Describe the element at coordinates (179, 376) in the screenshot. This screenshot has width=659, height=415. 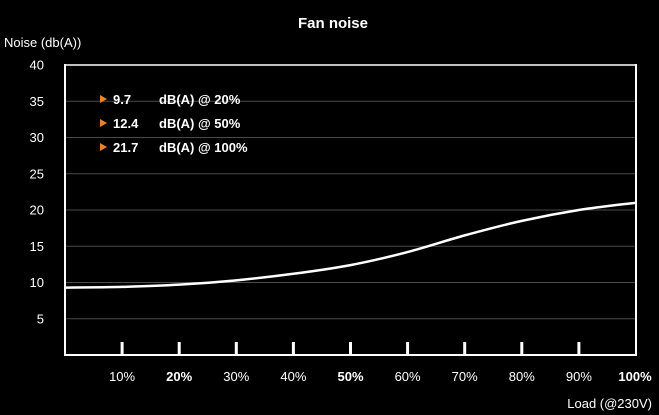
I see `x-tick-label: 20%` at that location.